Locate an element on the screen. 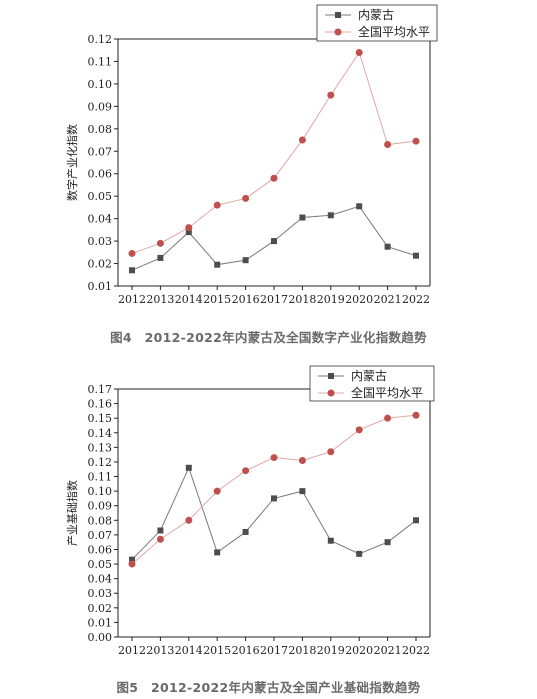 The height and width of the screenshot is (699, 537). figure-caption: 图4 2012-2022年内蒙古及全国数字产业化指数趋势 is located at coordinates (268, 337).